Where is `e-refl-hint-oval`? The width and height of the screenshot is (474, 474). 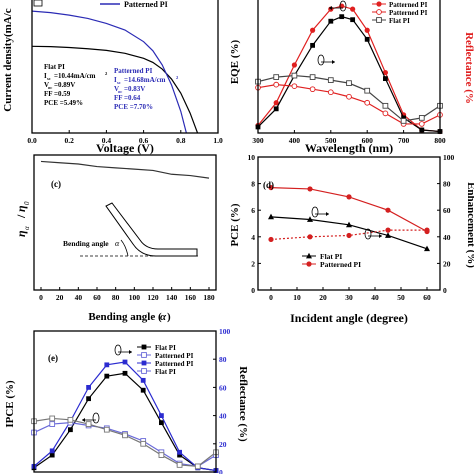 e-refl-hint-oval is located at coordinates (96, 418).